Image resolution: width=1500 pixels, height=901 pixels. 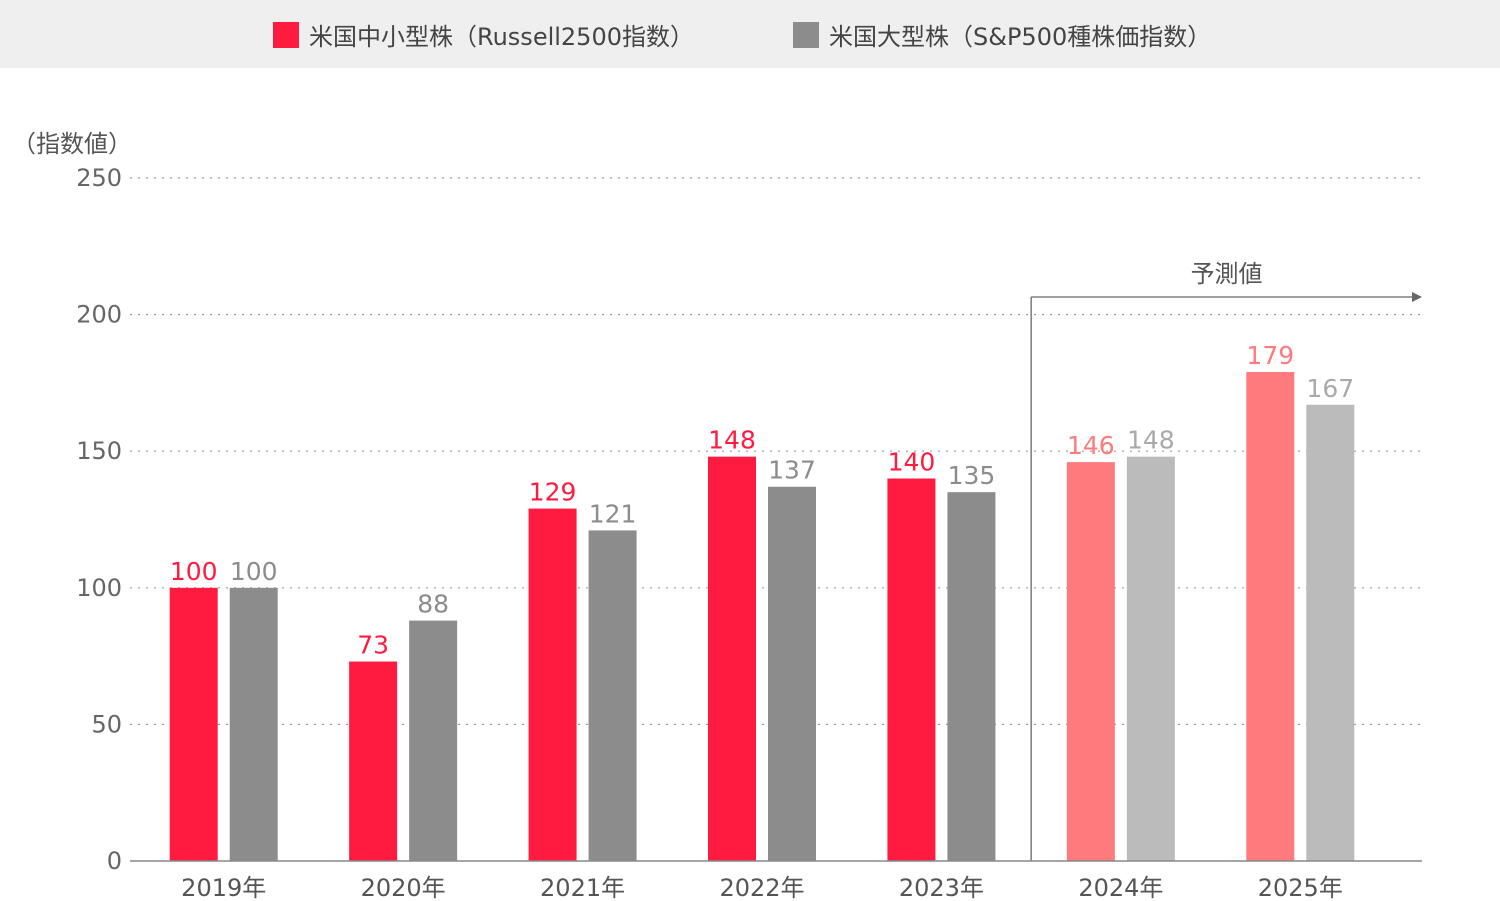 What do you see at coordinates (403, 887) in the screenshot?
I see `x-label-1: 2020年` at bounding box center [403, 887].